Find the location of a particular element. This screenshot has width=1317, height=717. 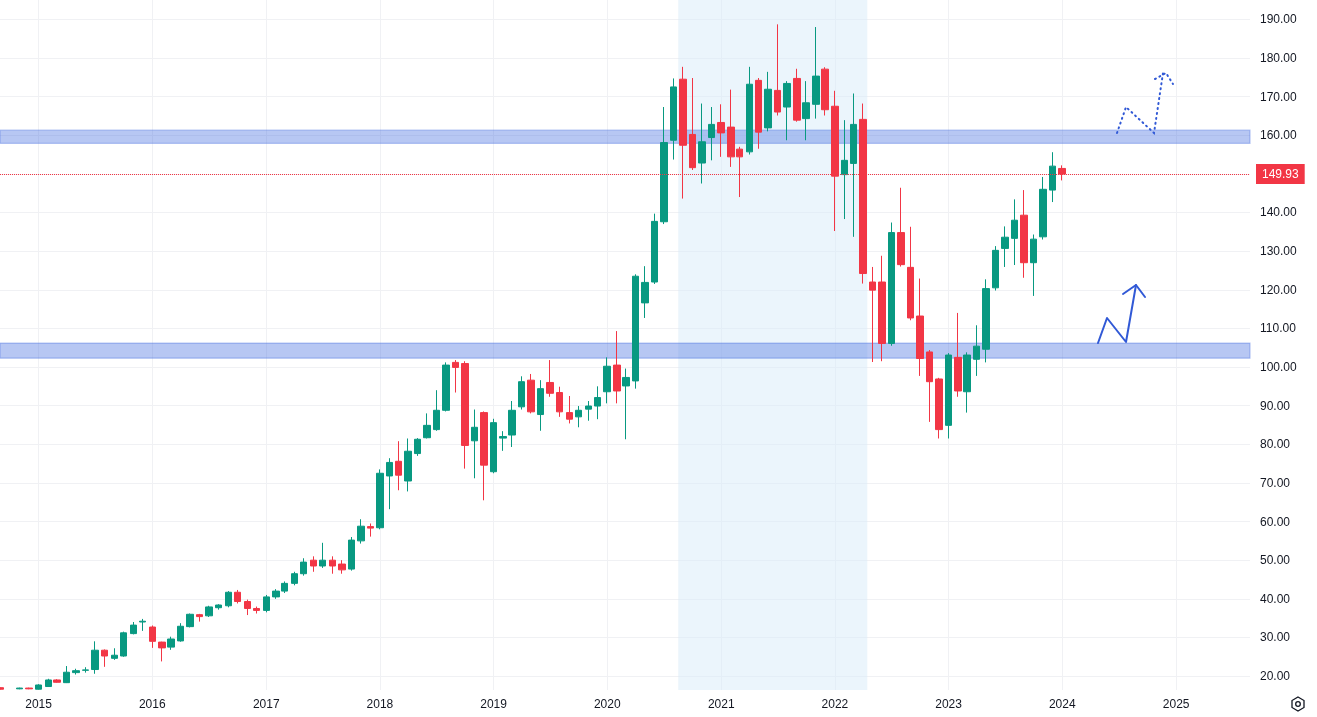

y-tick-label: 110.00 is located at coordinates (1278, 328).